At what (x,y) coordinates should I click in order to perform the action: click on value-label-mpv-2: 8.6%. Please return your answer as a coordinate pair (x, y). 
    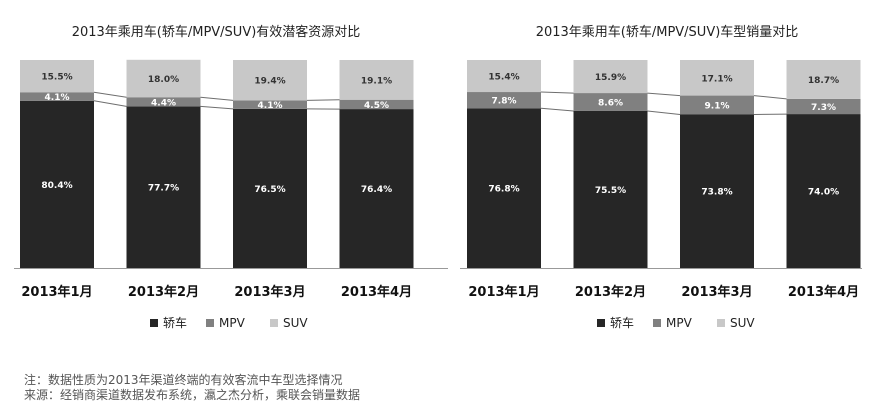
    Looking at the image, I should click on (610, 104).